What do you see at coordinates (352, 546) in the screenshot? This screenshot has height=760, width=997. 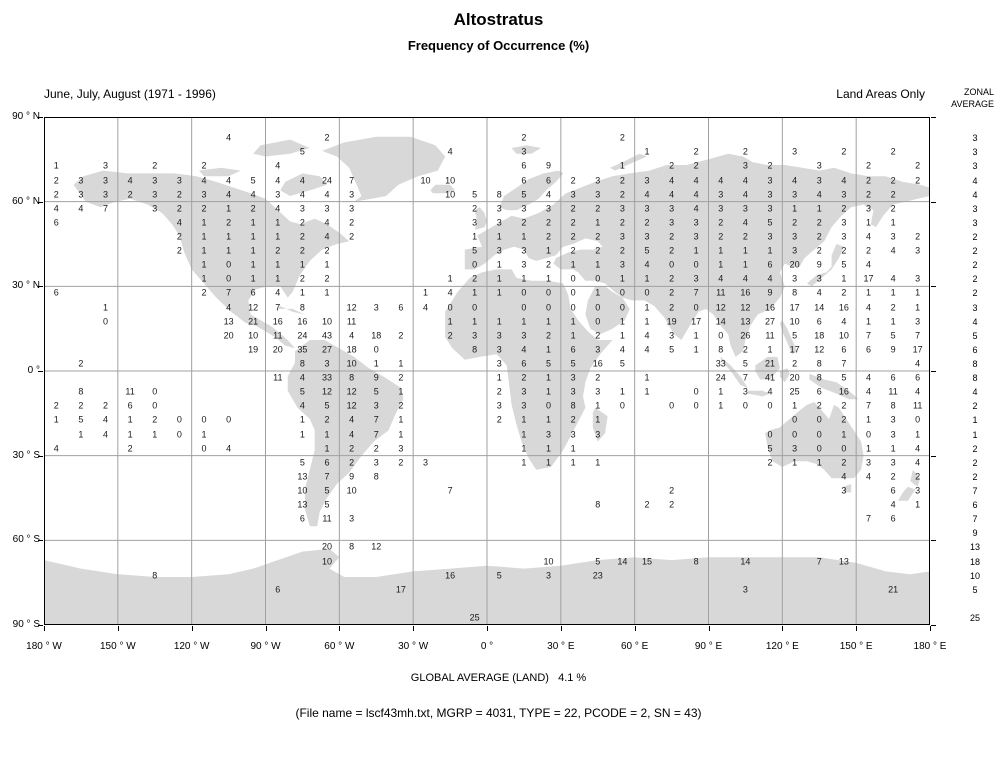 I see `map-cell-value: 8` at bounding box center [352, 546].